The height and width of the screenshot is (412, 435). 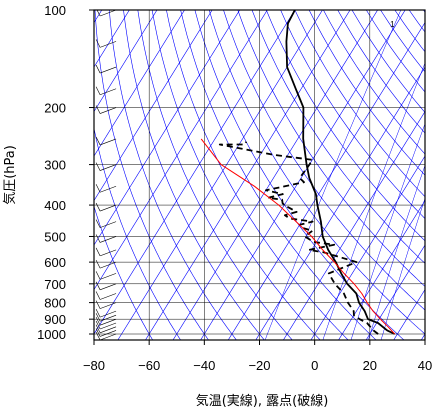 What do you see at coordinates (55, 237) in the screenshot?
I see `y-tick-label: 500` at bounding box center [55, 237].